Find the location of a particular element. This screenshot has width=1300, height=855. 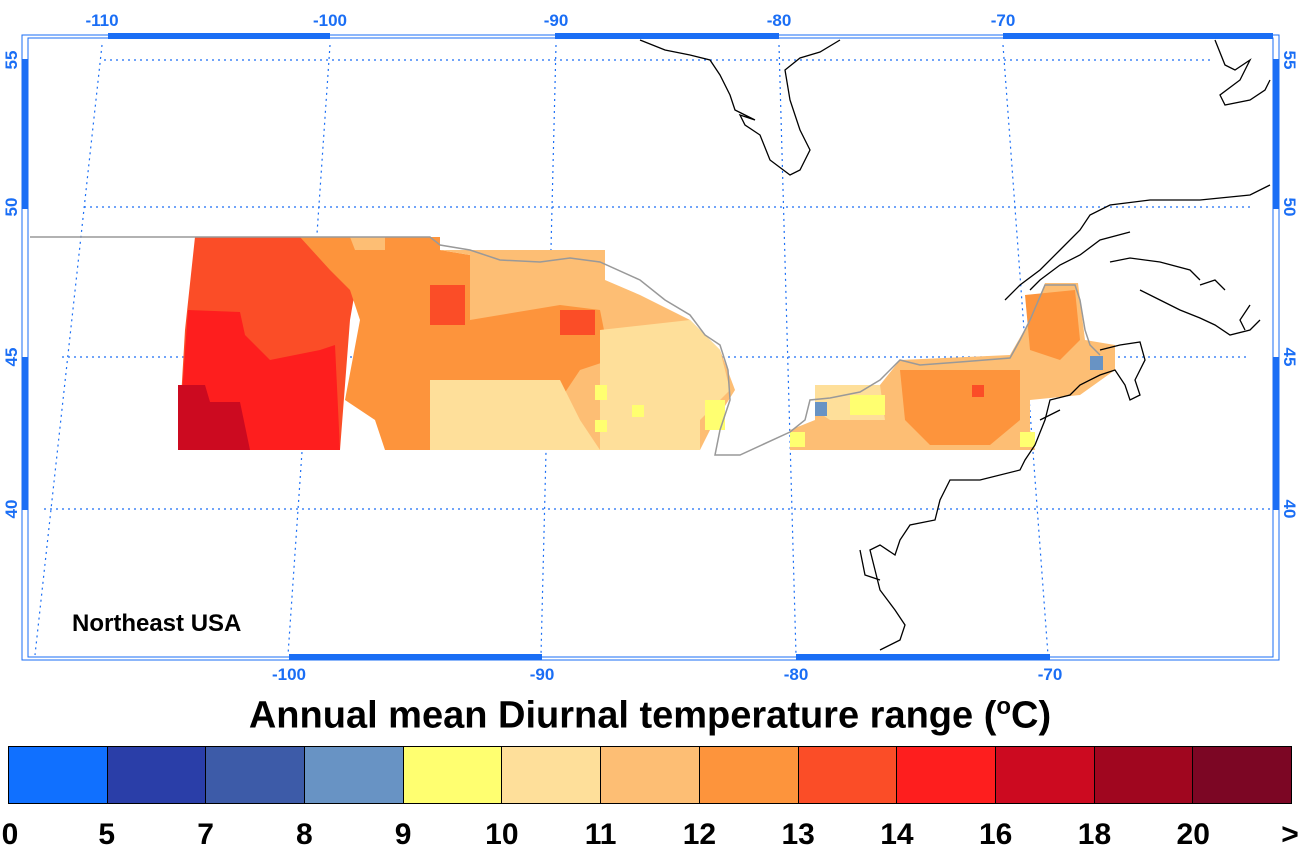

left-lat-label: 40 is located at coordinates (11, 509).